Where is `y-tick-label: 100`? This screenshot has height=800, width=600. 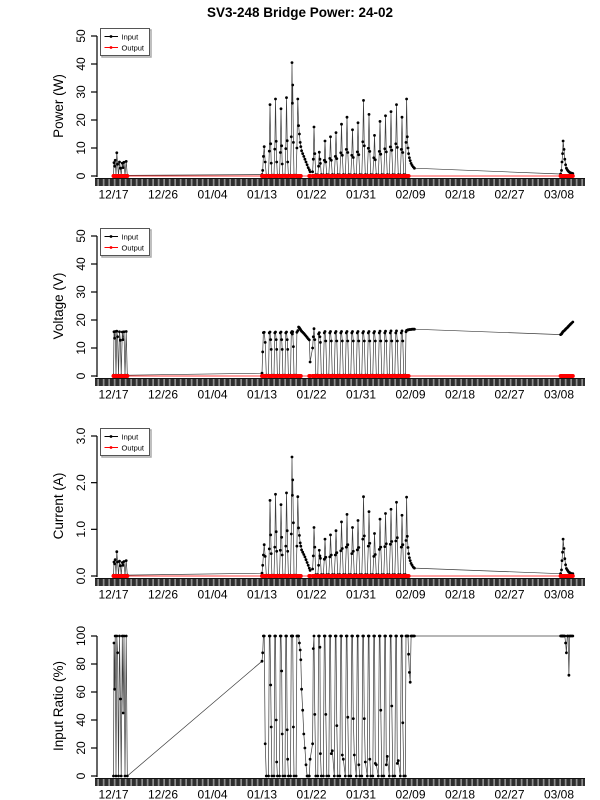
y-tick-label: 100 is located at coordinates (81, 636).